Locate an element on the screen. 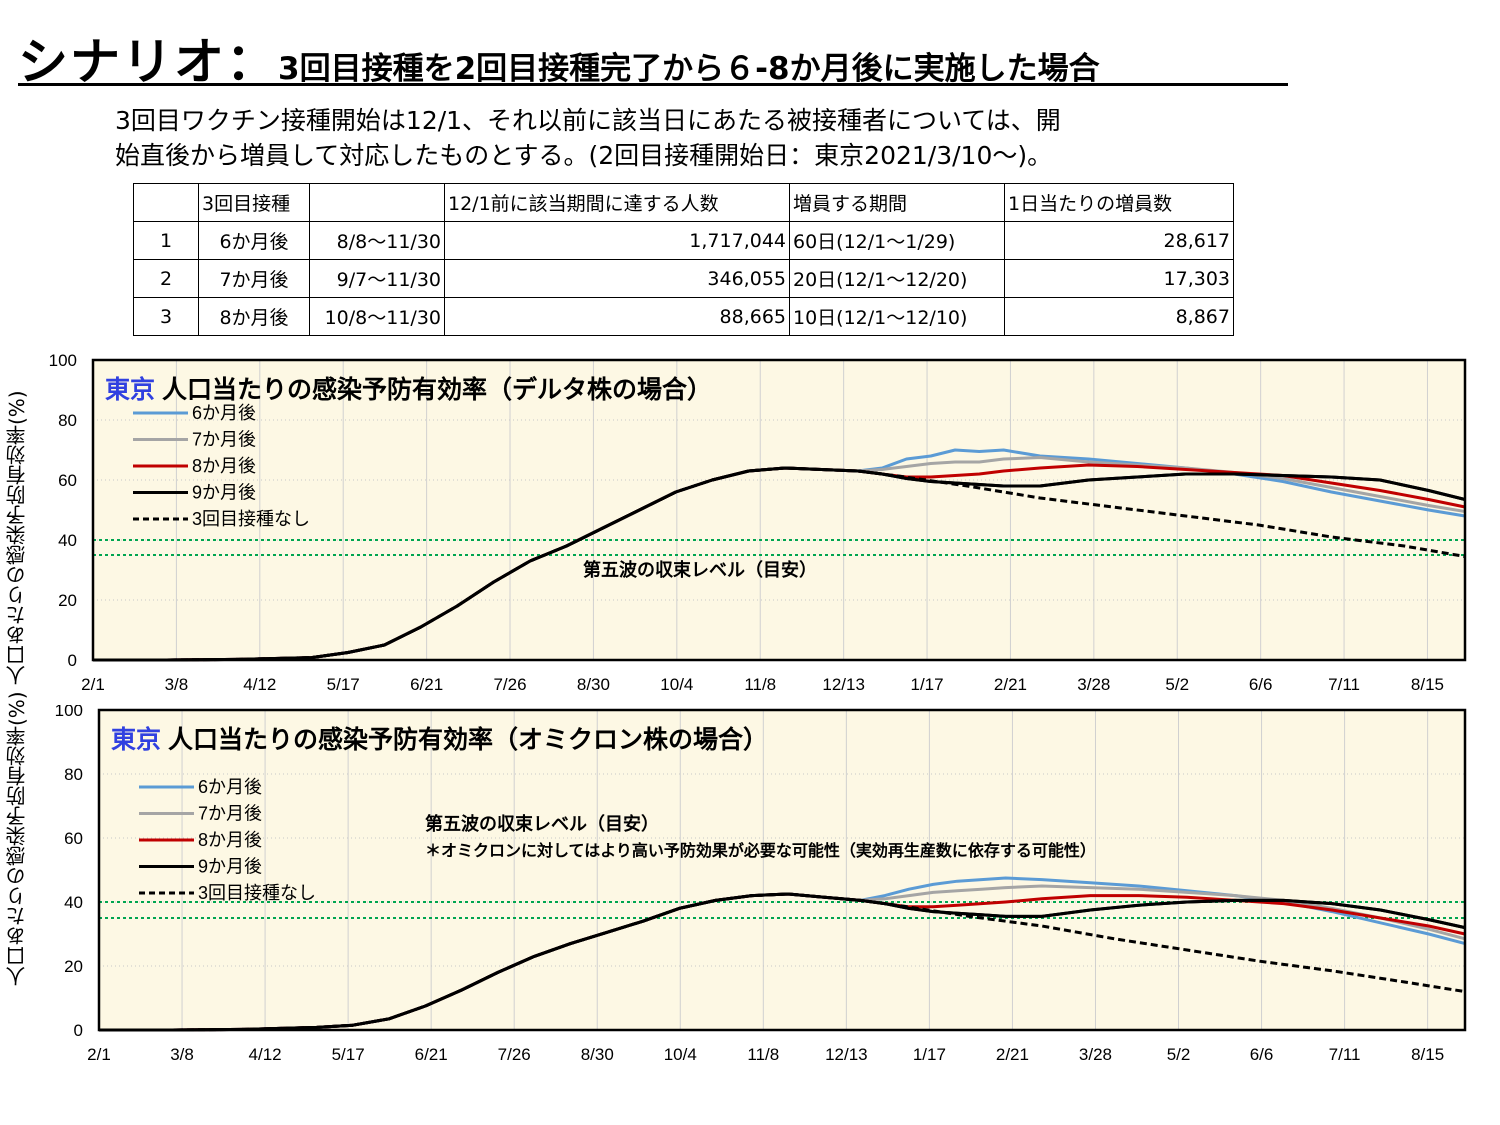 The height and width of the screenshot is (1125, 1500). table-header-cell: 増員する期間 is located at coordinates (897, 202).